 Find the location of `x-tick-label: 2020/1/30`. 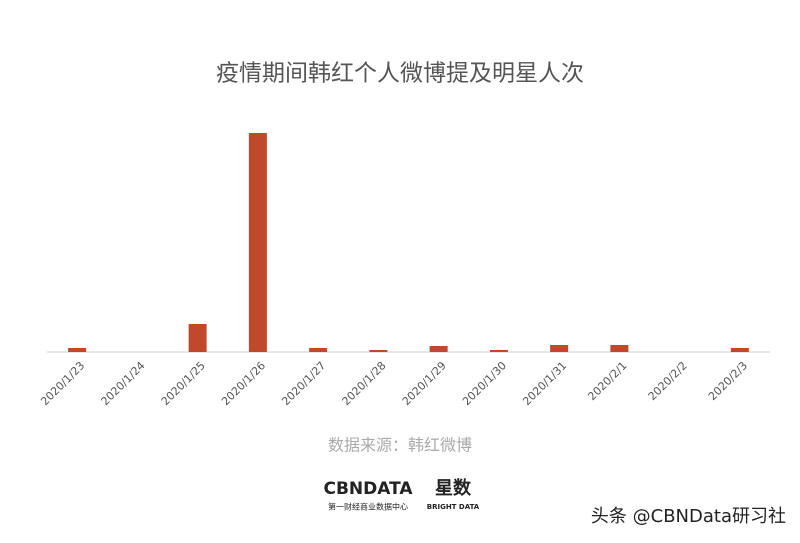

x-tick-label: 2020/1/30 is located at coordinates (484, 383).